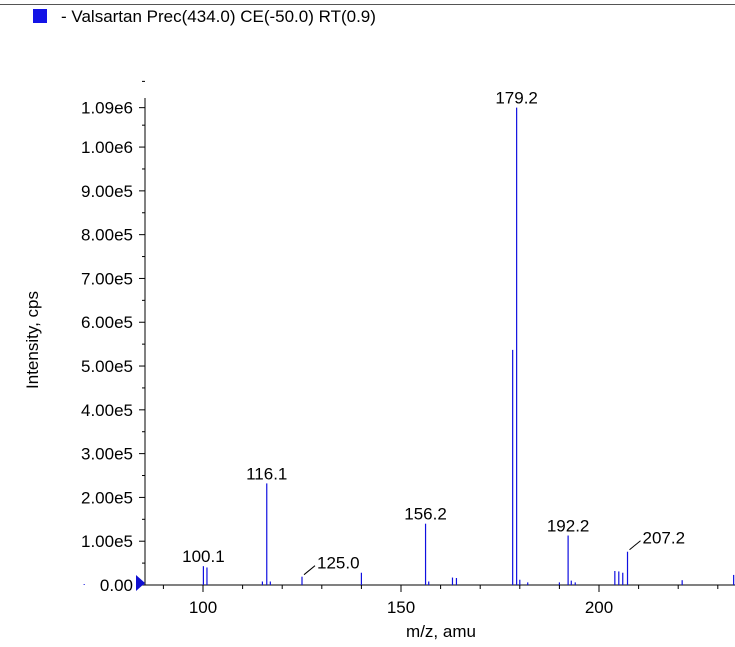 Image resolution: width=735 pixels, height=647 pixels. What do you see at coordinates (441, 631) in the screenshot?
I see `x-axis-title: m/z, amu` at bounding box center [441, 631].